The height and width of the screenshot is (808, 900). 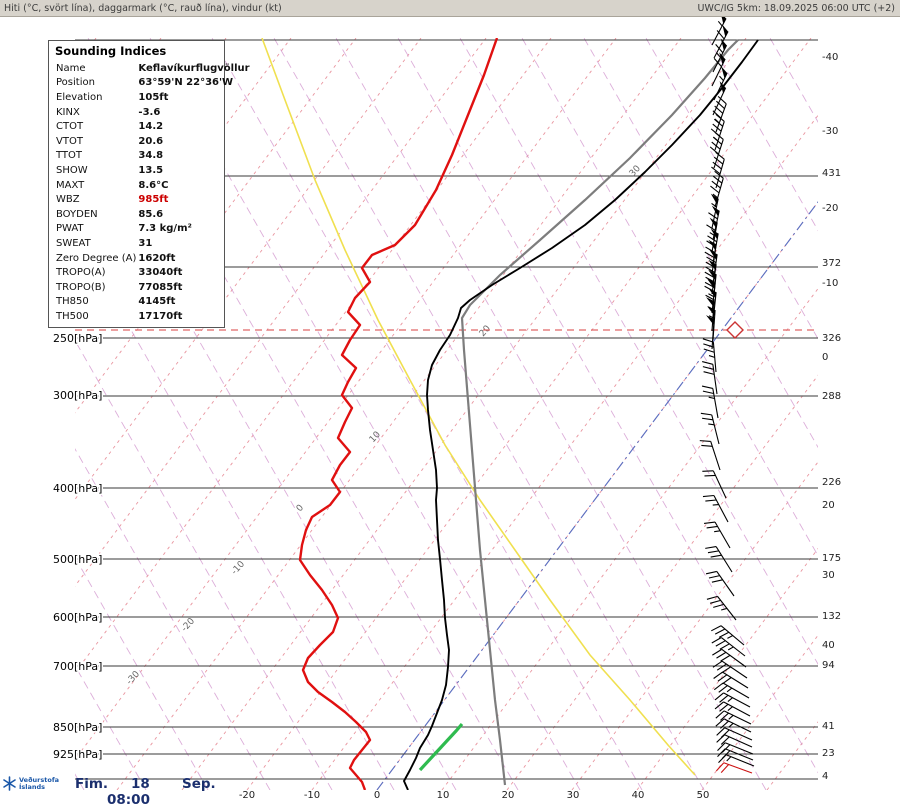 What do you see at coordinates (165, 229) in the screenshot?
I see `index-value: 7.3 kg/m²` at bounding box center [165, 229].